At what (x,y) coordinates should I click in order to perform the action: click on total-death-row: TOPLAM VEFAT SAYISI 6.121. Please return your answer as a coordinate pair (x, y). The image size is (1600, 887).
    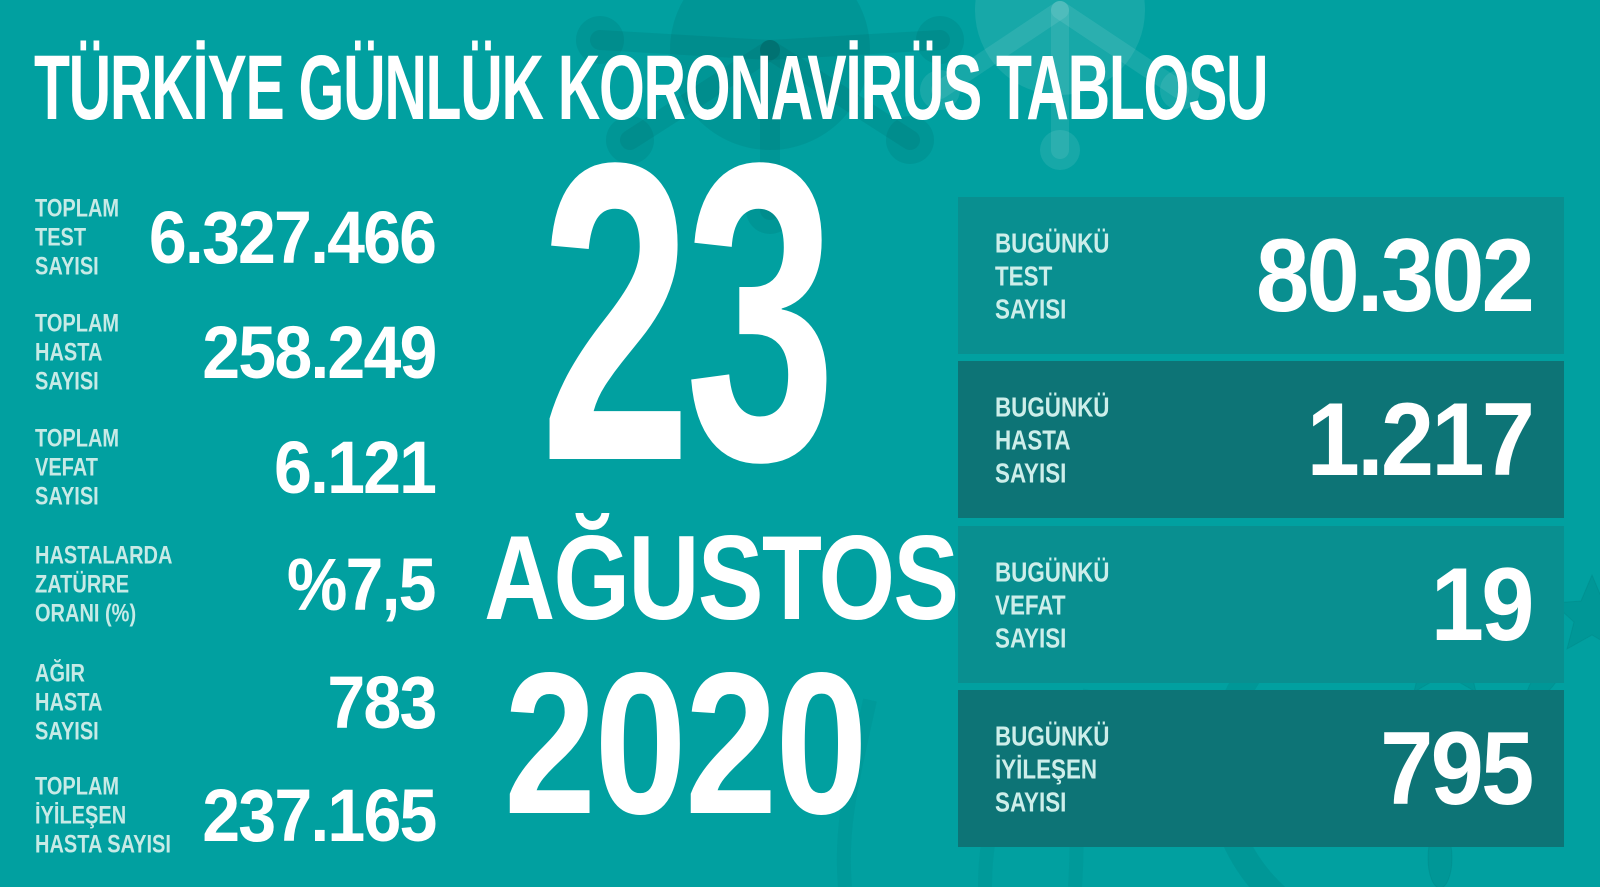
    Looking at the image, I should click on (236, 468).